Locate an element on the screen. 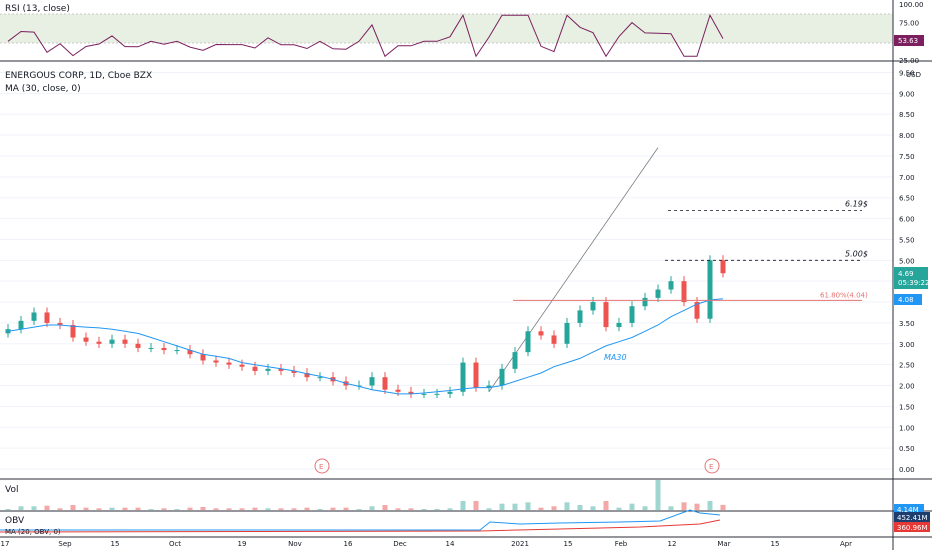 The width and height of the screenshot is (932, 550). fib-level-label: 61.80%(4.04) is located at coordinates (844, 295).